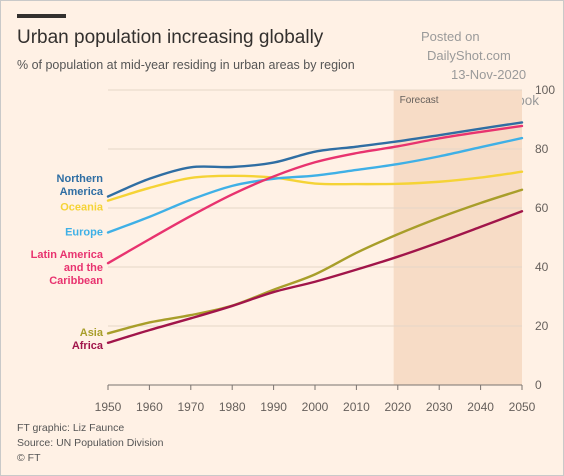 The image size is (564, 476). Describe the element at coordinates (84, 233) in the screenshot. I see `series-label-europe: Europe` at that location.